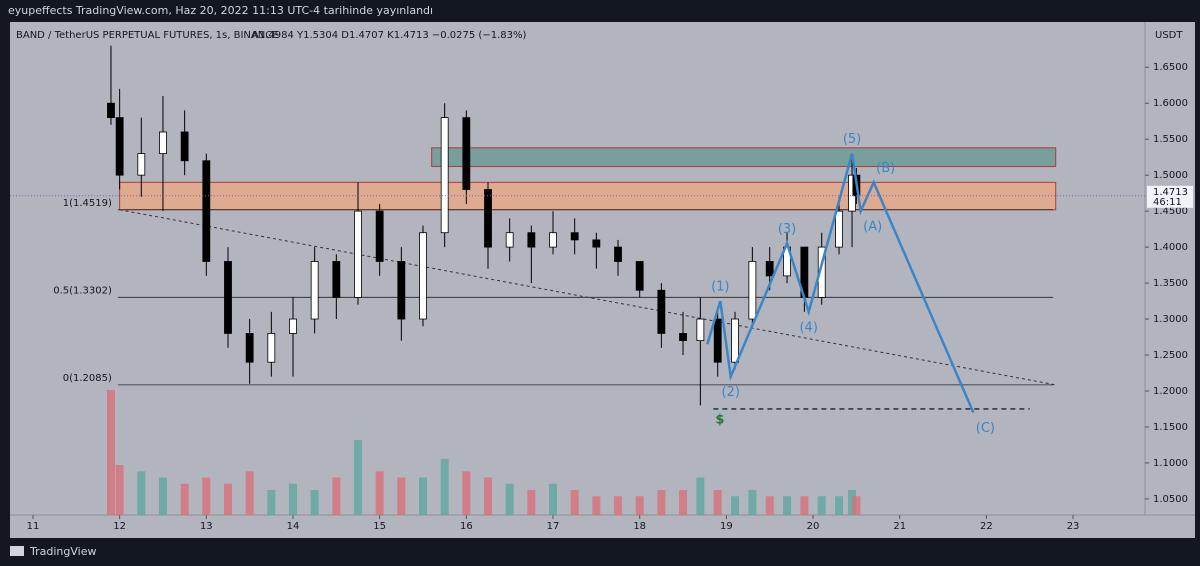 The image size is (1200, 566). I want to click on x-tick-label: 20, so click(813, 526).